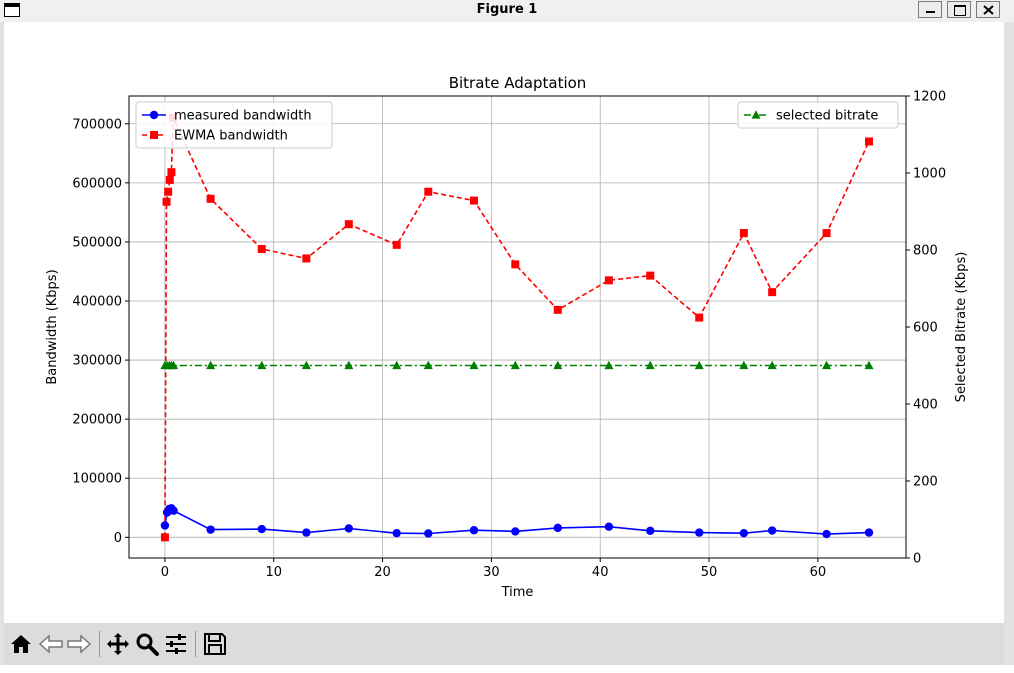 This screenshot has height=673, width=1014. I want to click on window-menu-icon, so click(12, 10).